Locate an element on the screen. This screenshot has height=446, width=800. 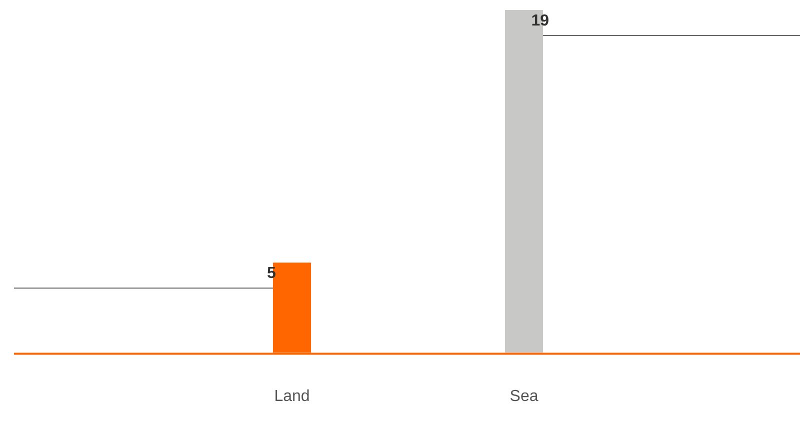
x-tick-label: Land is located at coordinates (292, 396).